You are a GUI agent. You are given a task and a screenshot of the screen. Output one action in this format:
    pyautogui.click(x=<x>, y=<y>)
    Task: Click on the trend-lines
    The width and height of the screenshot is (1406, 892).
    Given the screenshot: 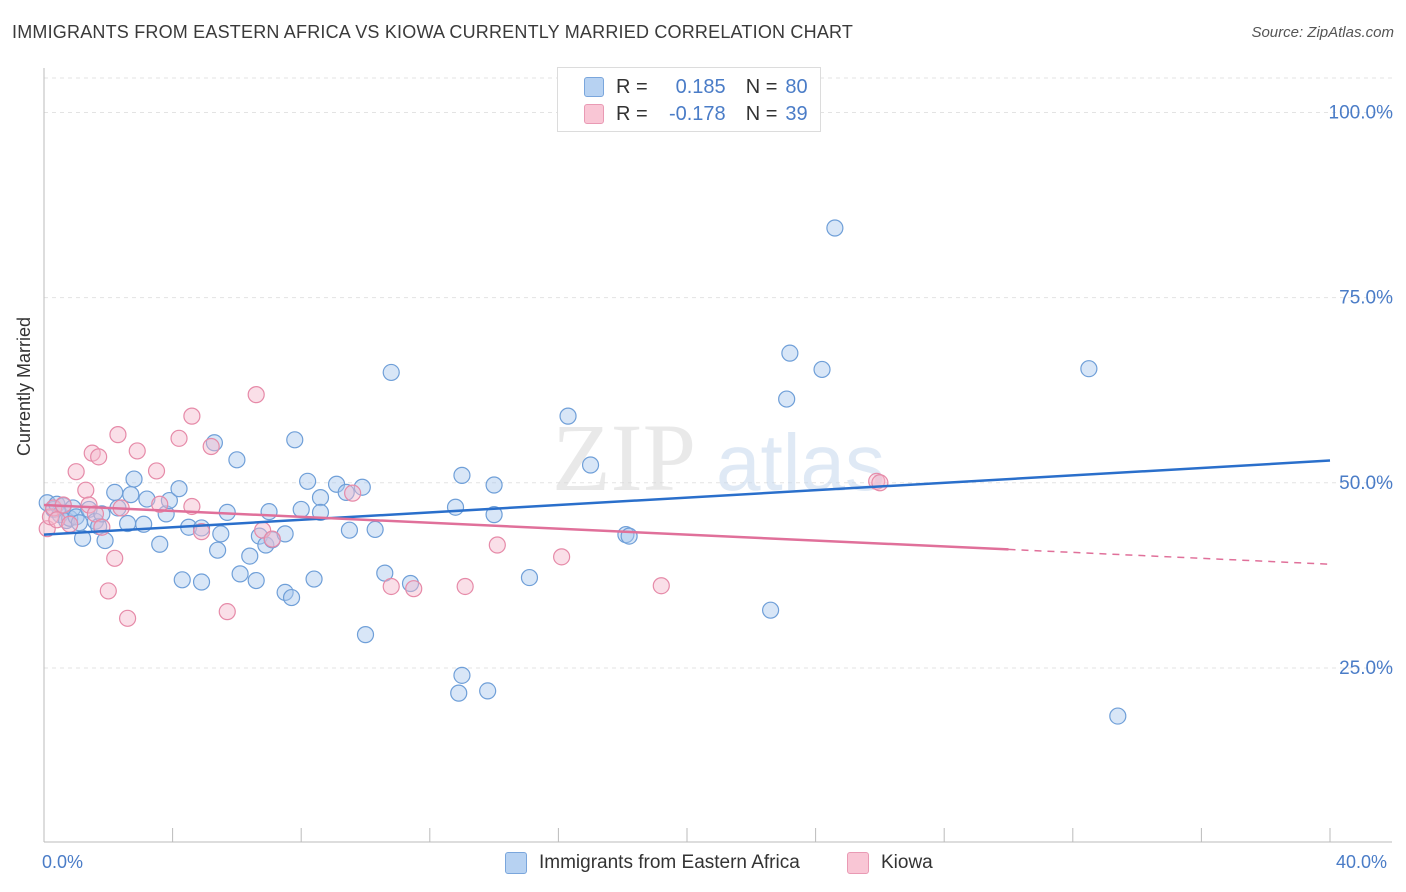 What is the action you would take?
    pyautogui.click(x=687, y=512)
    